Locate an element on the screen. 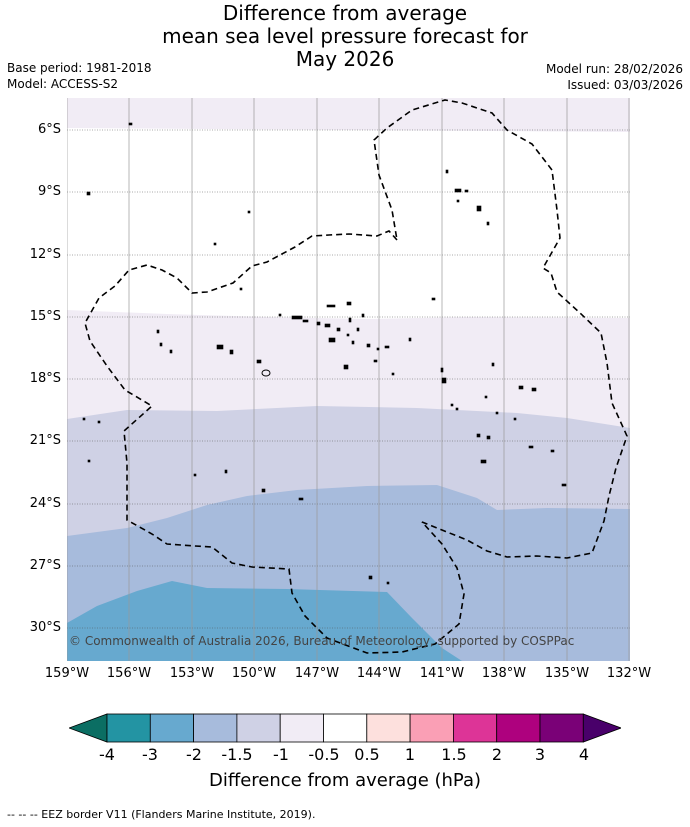 The image size is (690, 827). issued-date: Issued: 03/03/2026 is located at coordinates (625, 85).